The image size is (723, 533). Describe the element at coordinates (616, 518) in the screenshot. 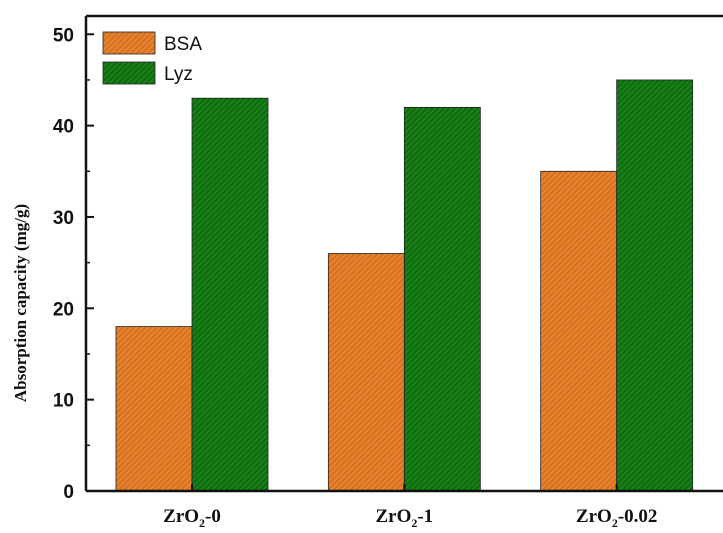

I see `x-tick-label: ZrO2-0.02` at that location.